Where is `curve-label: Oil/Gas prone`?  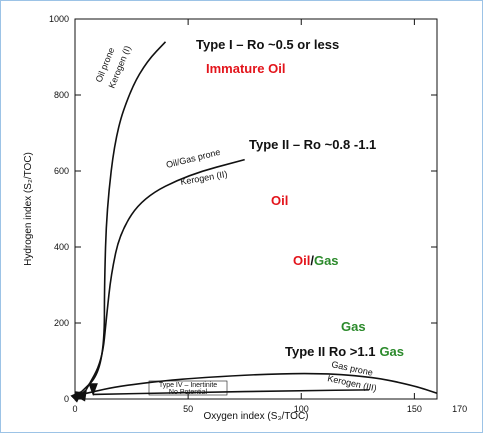 curve-label: Oil/Gas prone is located at coordinates (193, 158).